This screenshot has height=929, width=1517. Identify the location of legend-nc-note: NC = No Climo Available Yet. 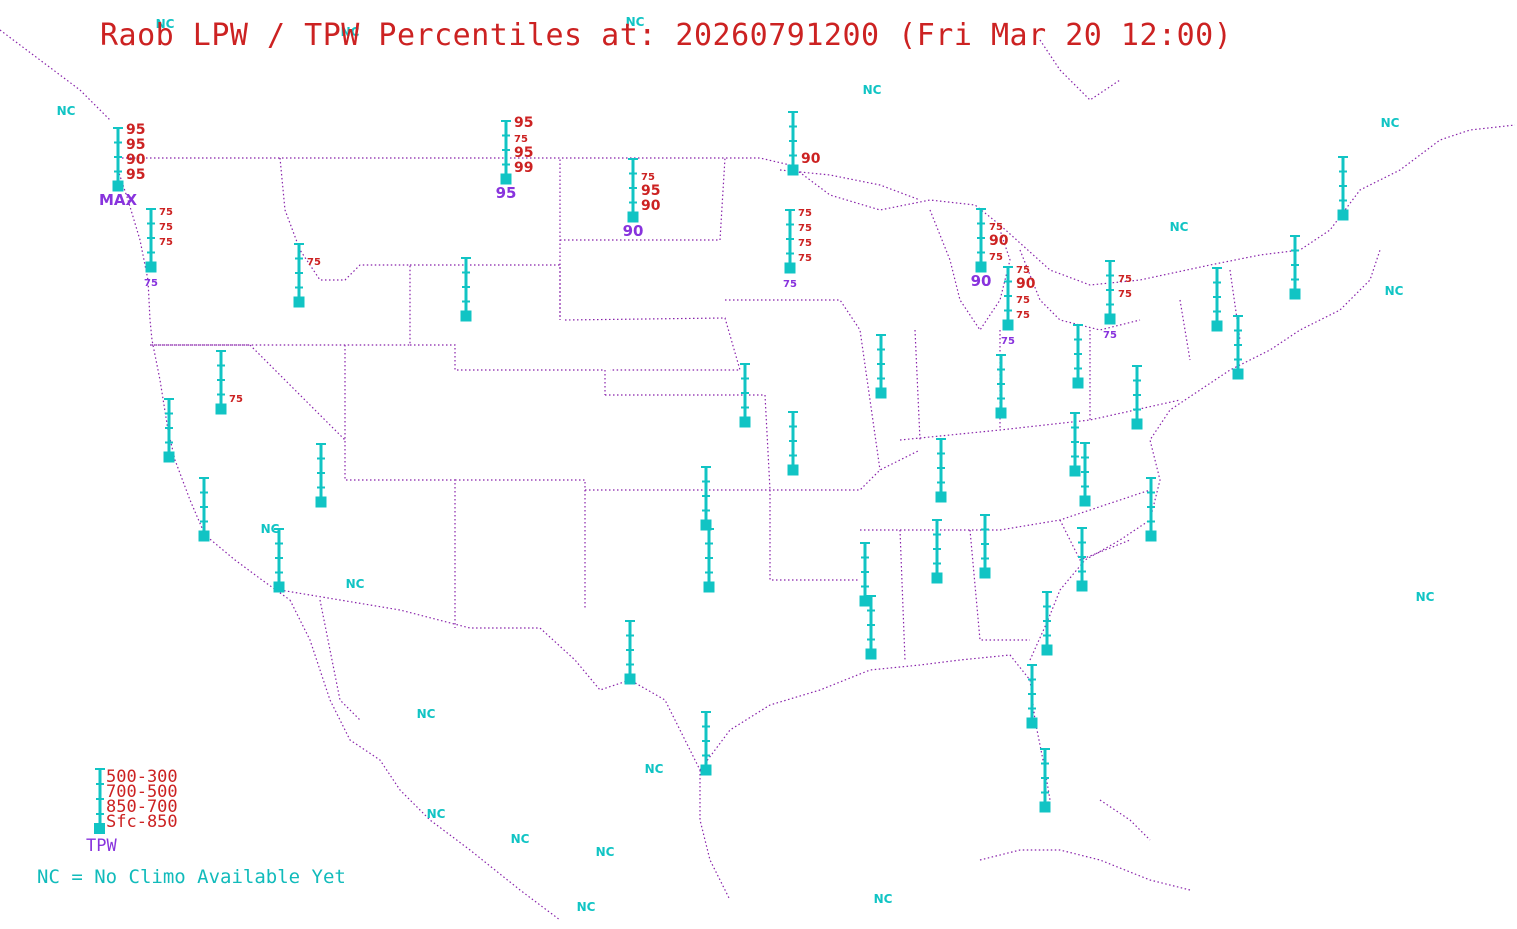
(191, 877).